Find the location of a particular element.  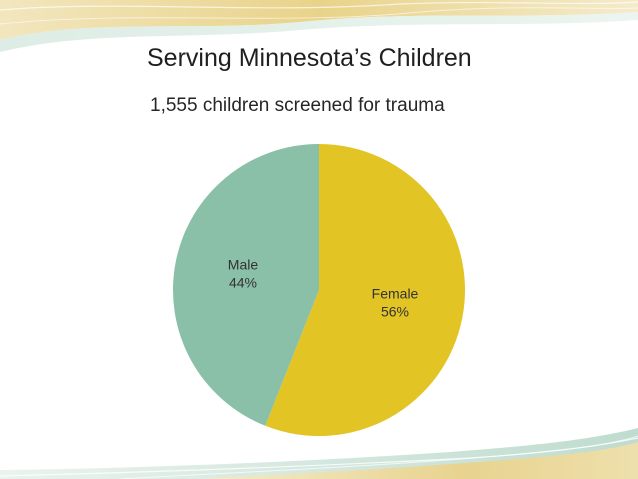

pie-label-percent: 56% is located at coordinates (395, 311).